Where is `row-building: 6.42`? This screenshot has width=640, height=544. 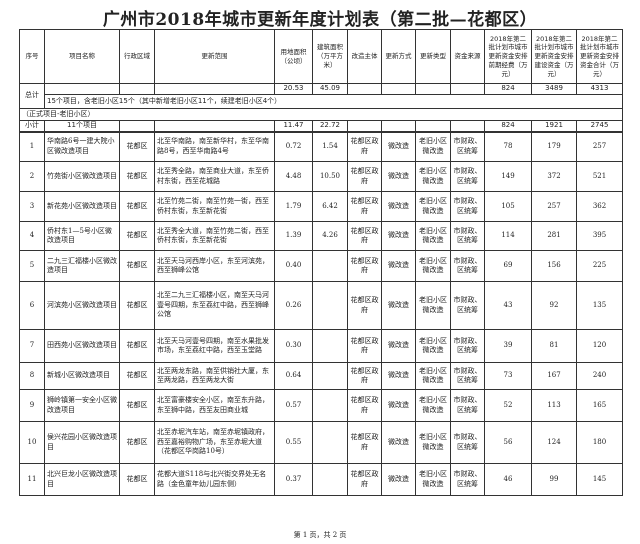 row-building: 6.42 is located at coordinates (330, 206).